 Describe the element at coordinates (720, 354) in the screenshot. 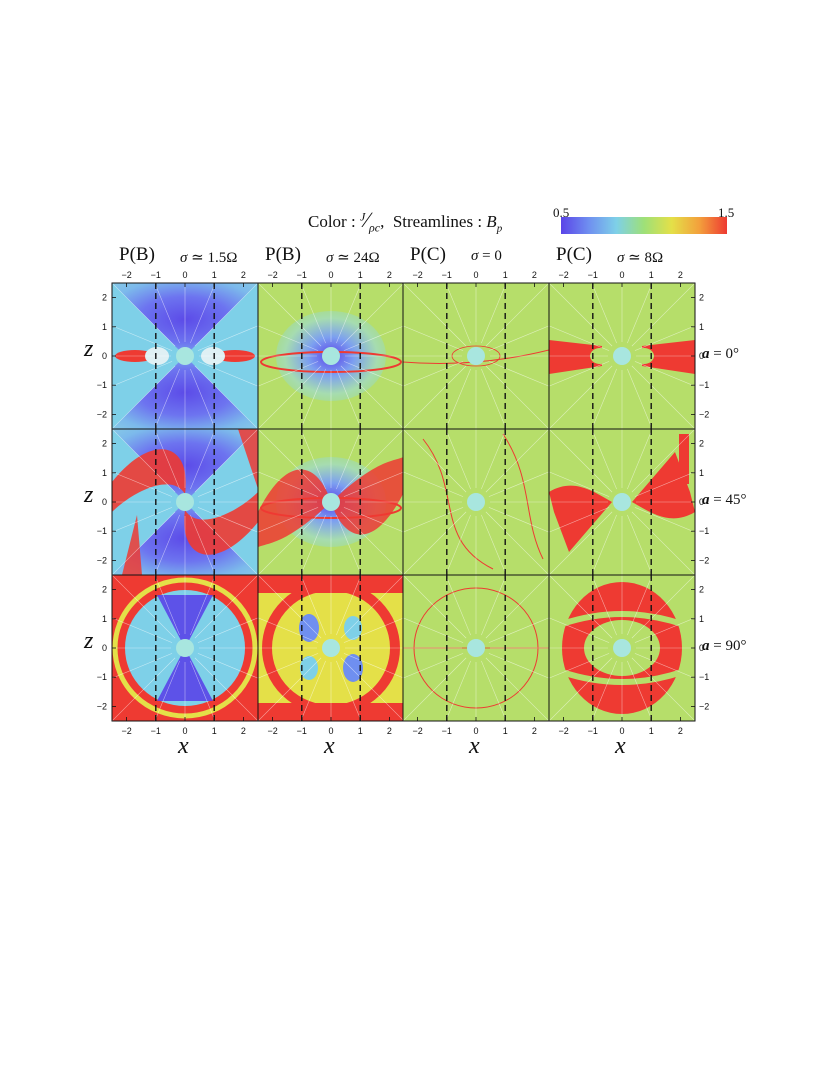

I see `row-label-0: a = 0°` at that location.